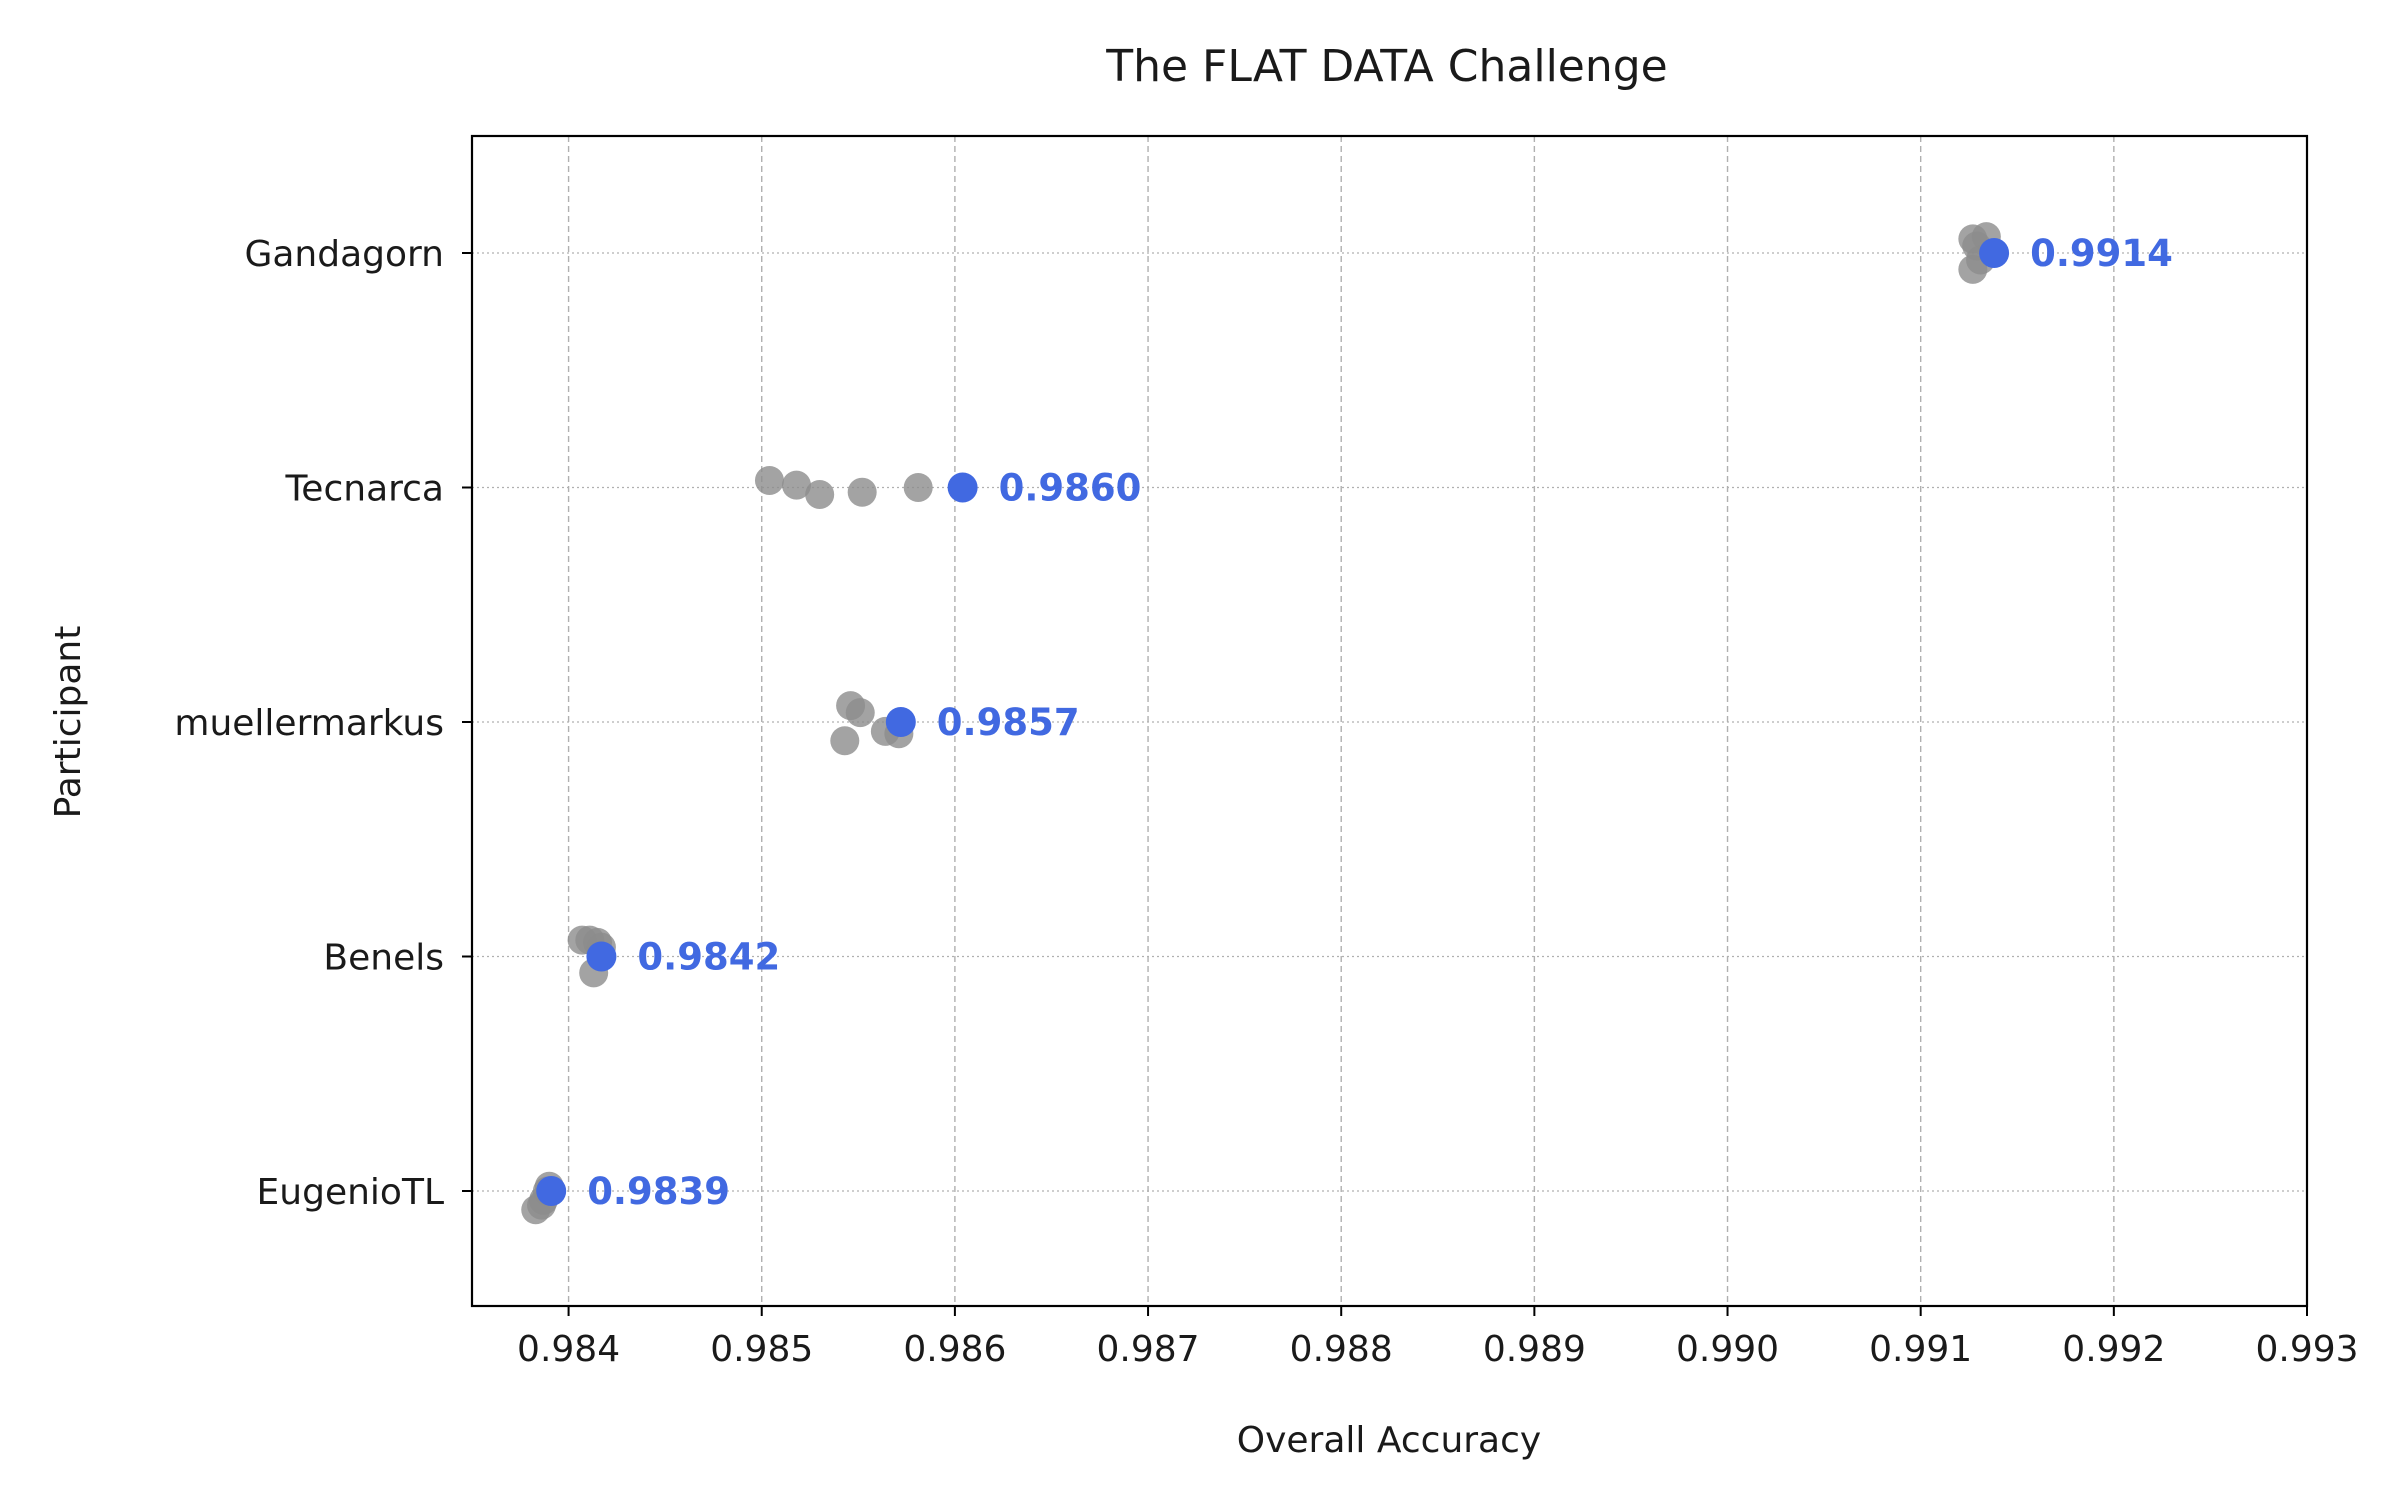 The height and width of the screenshot is (1500, 2400). Describe the element at coordinates (1920, 1349) in the screenshot. I see `x-tick-label: 0.991` at that location.